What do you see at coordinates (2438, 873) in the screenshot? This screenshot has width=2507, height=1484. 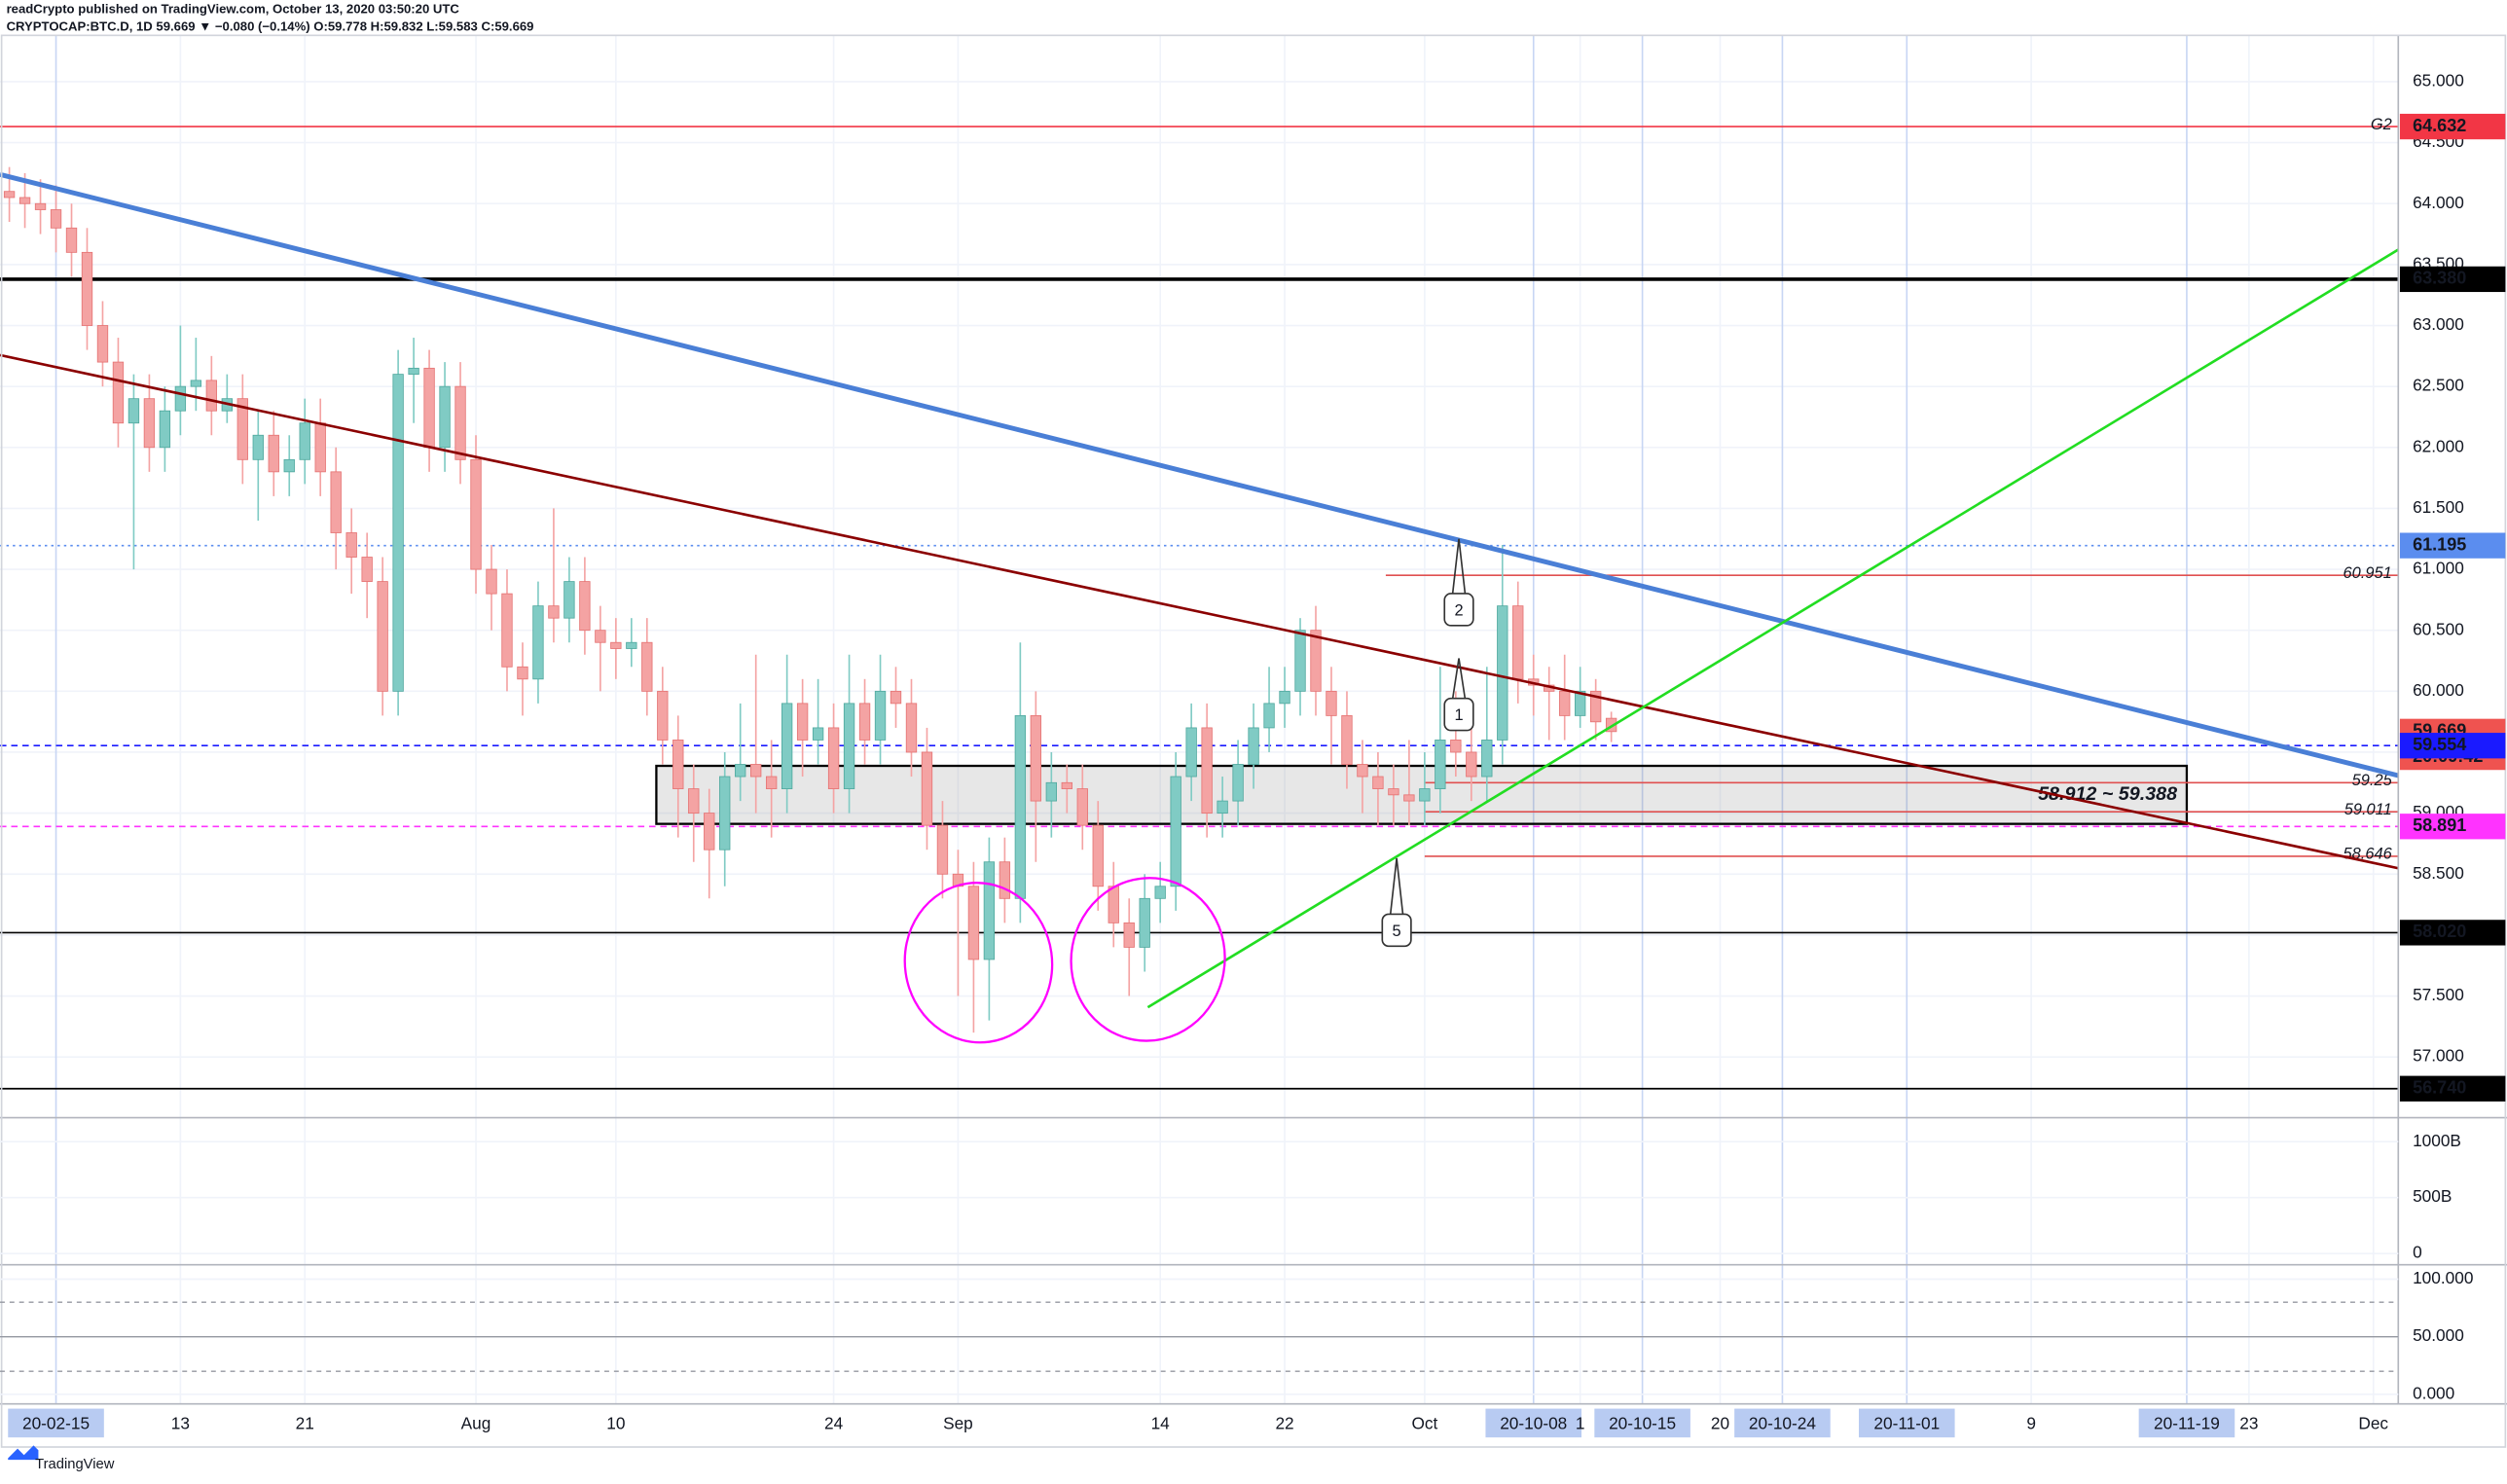 I see `y-tick-label: 58.500` at bounding box center [2438, 873].